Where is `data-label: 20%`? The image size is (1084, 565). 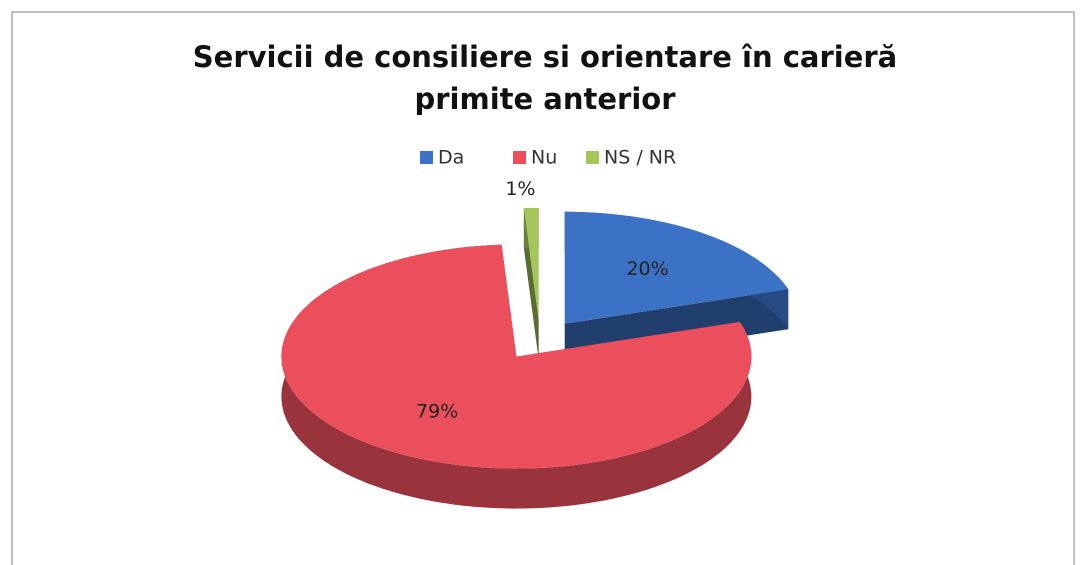
data-label: 20% is located at coordinates (647, 269).